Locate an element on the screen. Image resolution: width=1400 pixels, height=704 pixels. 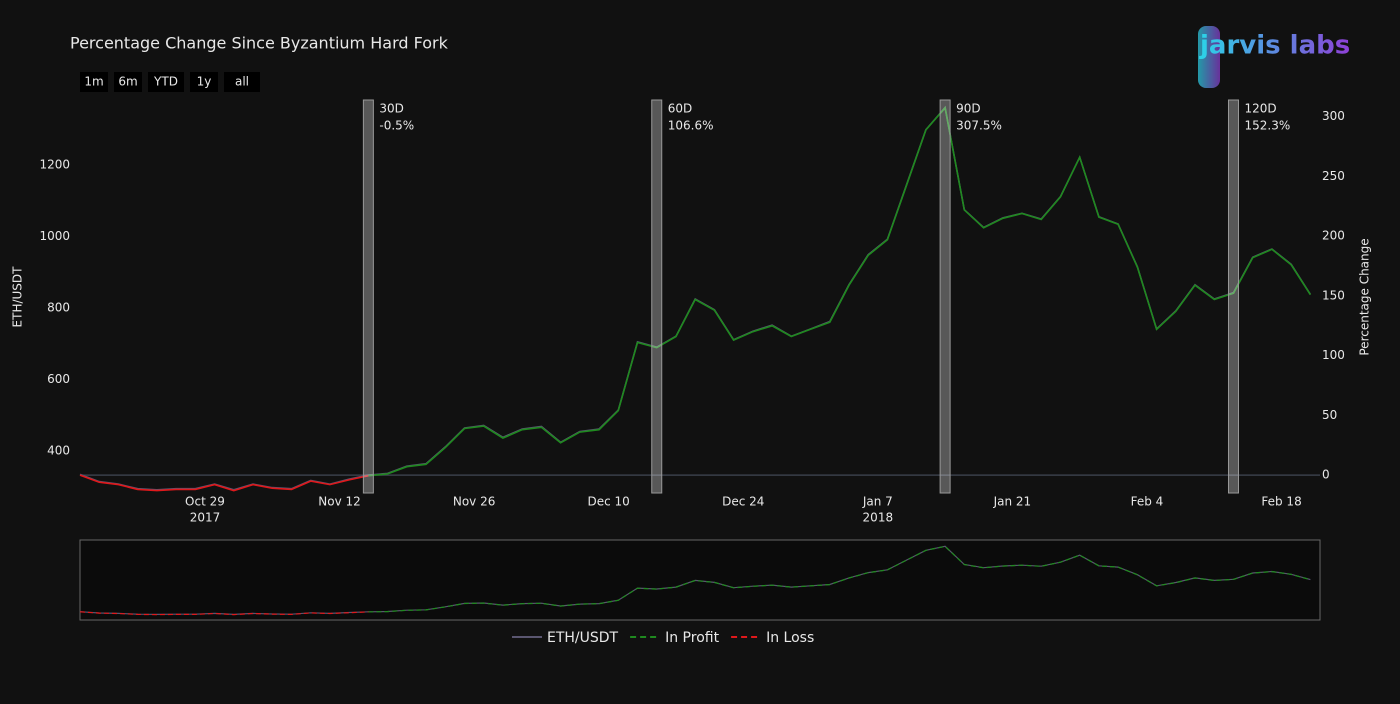
x-tick-year: 2017 is located at coordinates (205, 518).